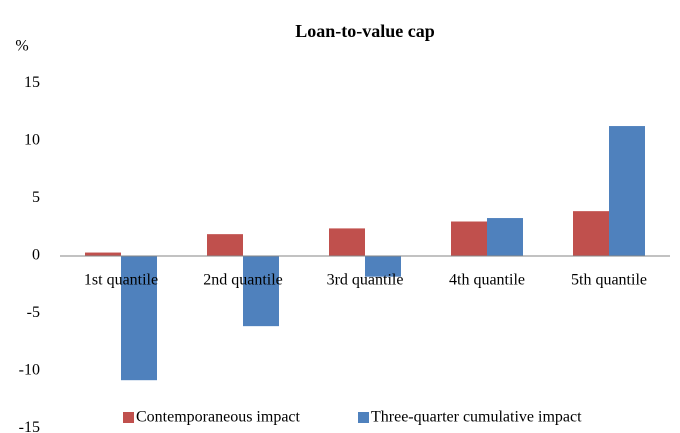 The height and width of the screenshot is (433, 680). Describe the element at coordinates (29, 370) in the screenshot. I see `y-tick-label: -10` at that location.